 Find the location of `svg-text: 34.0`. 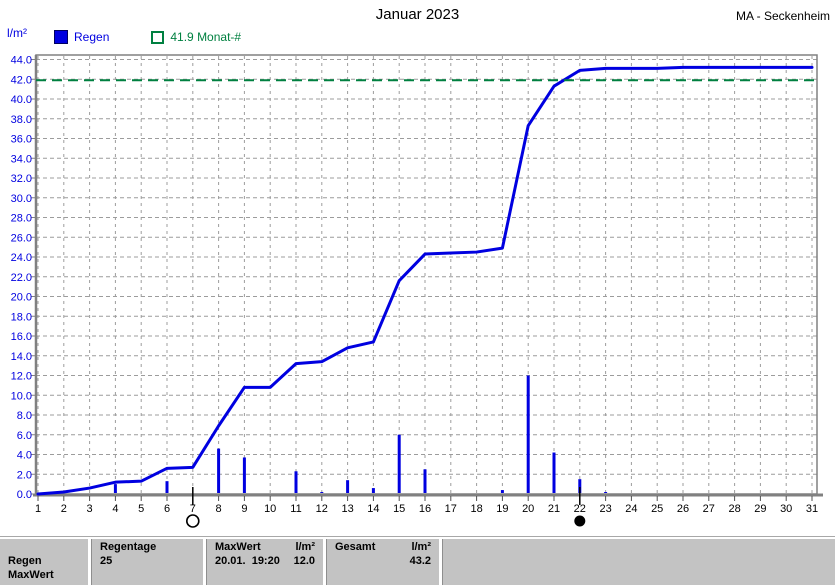

svg-text: 34.0 is located at coordinates (21, 159).